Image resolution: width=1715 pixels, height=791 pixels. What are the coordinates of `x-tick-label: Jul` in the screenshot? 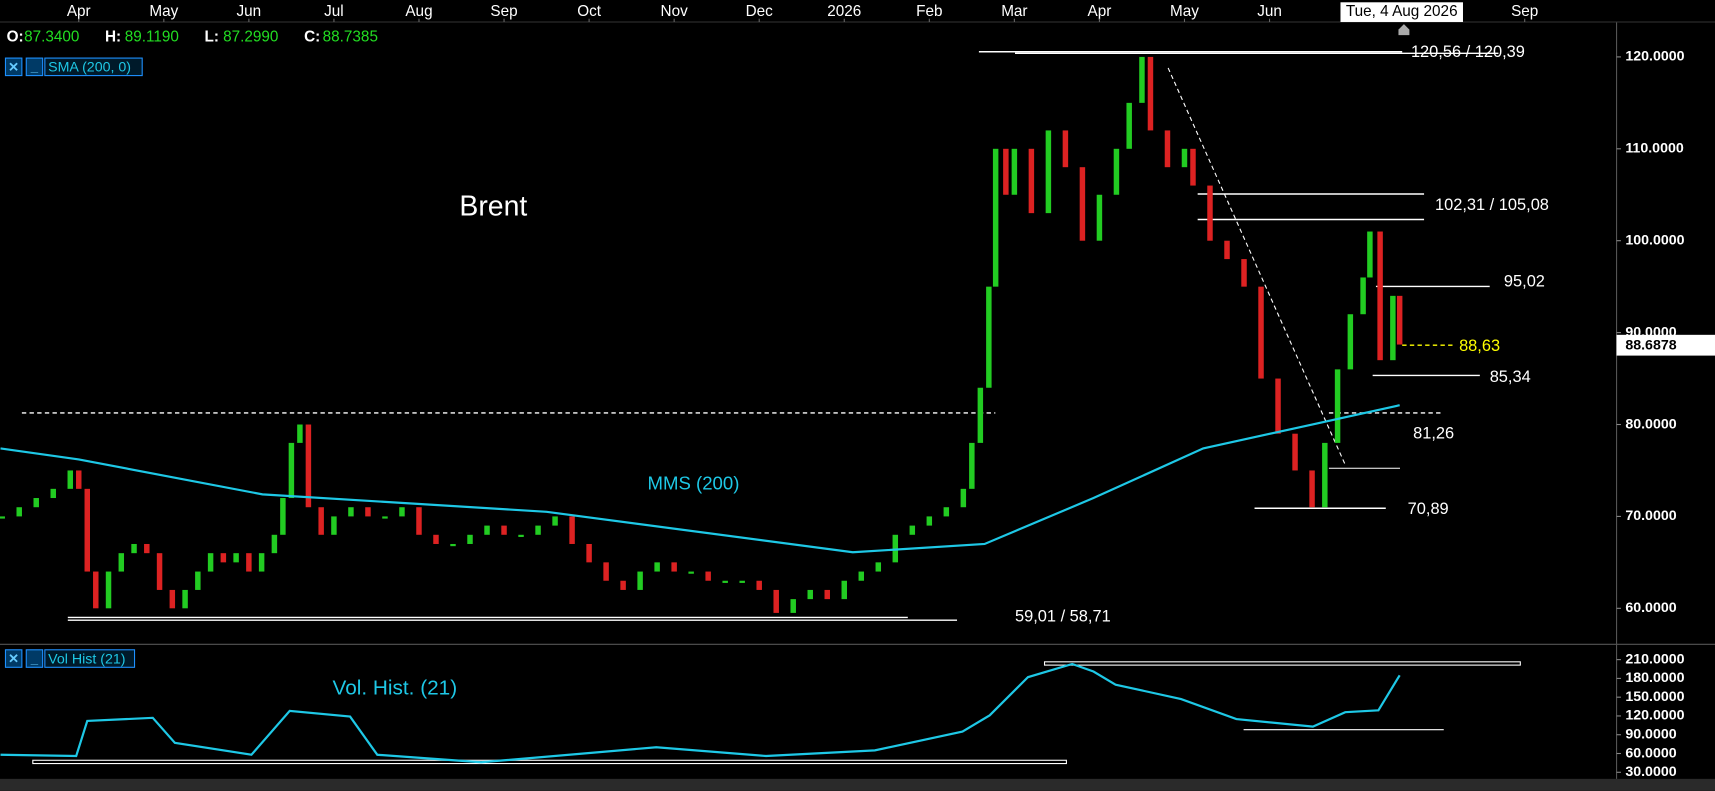 It's located at (334, 11).